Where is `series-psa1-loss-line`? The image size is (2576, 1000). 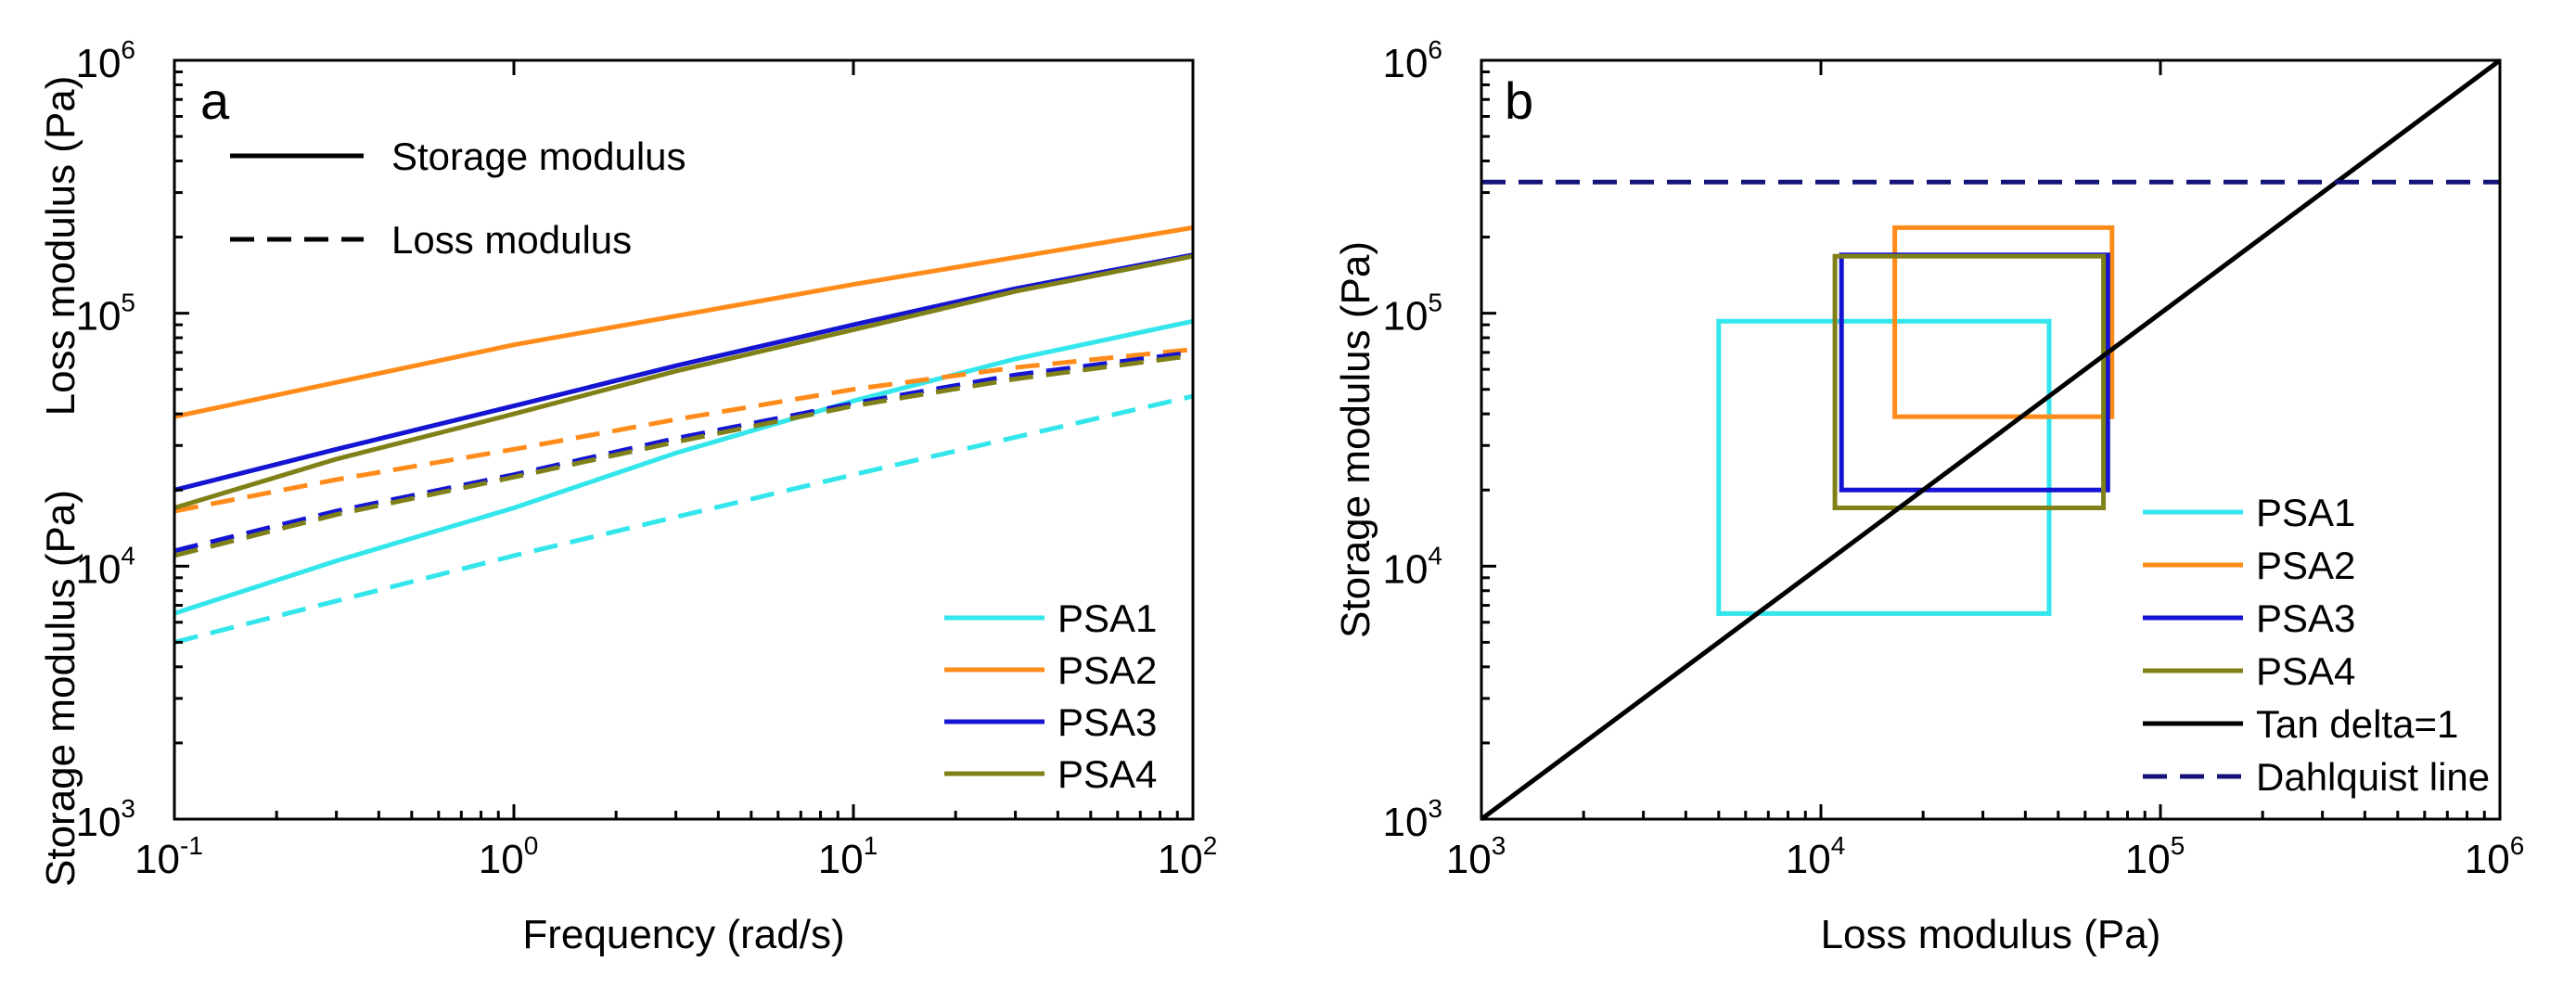
series-psa1-loss-line is located at coordinates (683, 519).